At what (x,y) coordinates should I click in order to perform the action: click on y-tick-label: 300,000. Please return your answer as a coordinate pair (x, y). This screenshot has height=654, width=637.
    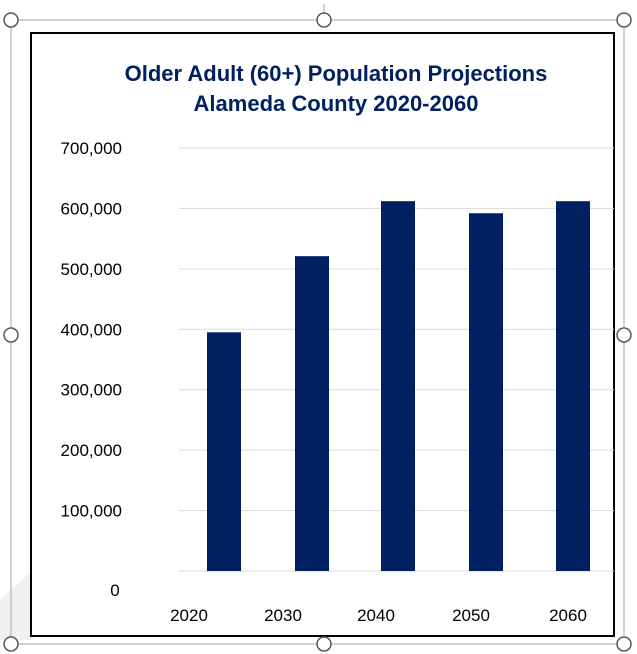
    Looking at the image, I should click on (91, 390).